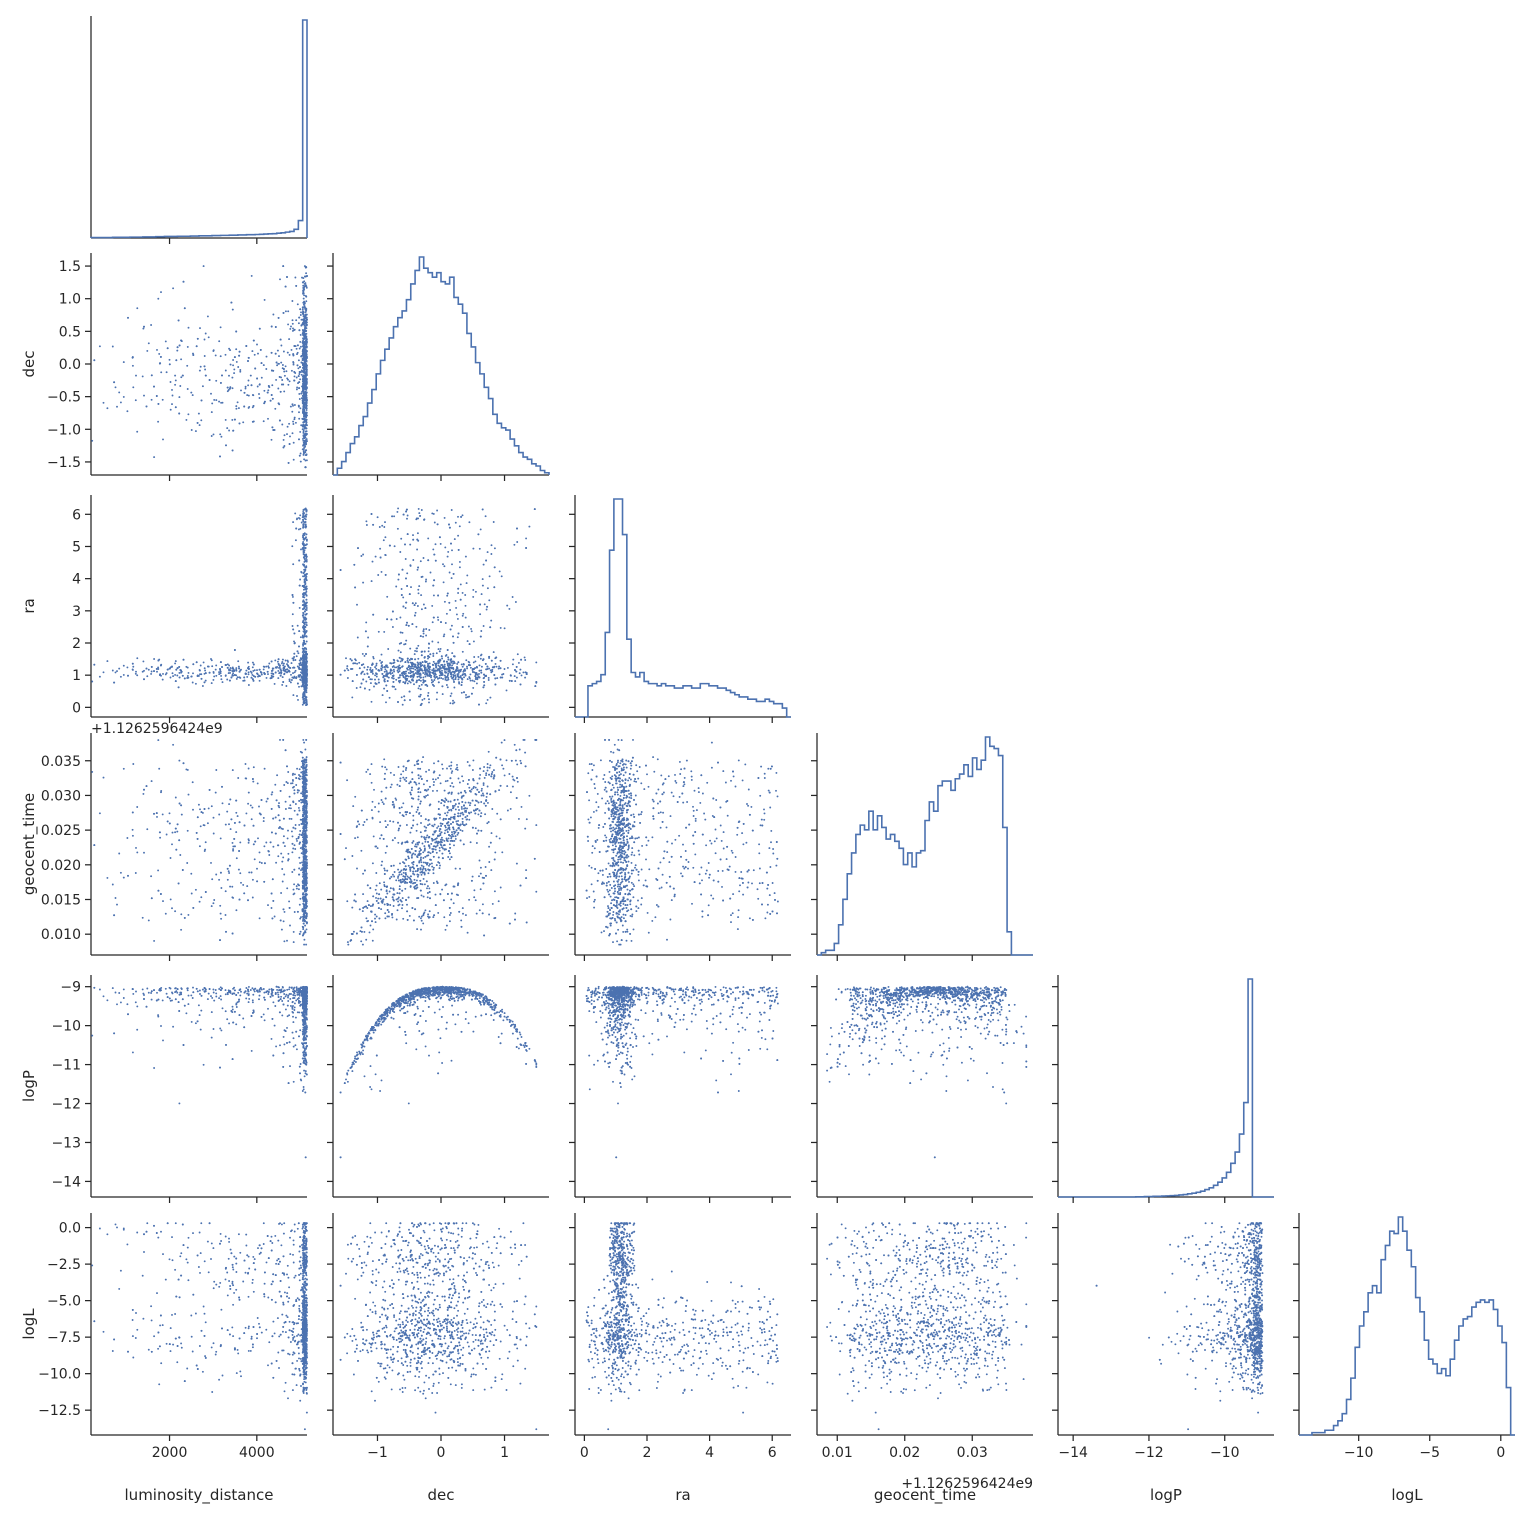 The image size is (1529, 1514). What do you see at coordinates (199, 130) in the screenshot?
I see `panel-luminosity_distance-vs-luminosity_distance` at bounding box center [199, 130].